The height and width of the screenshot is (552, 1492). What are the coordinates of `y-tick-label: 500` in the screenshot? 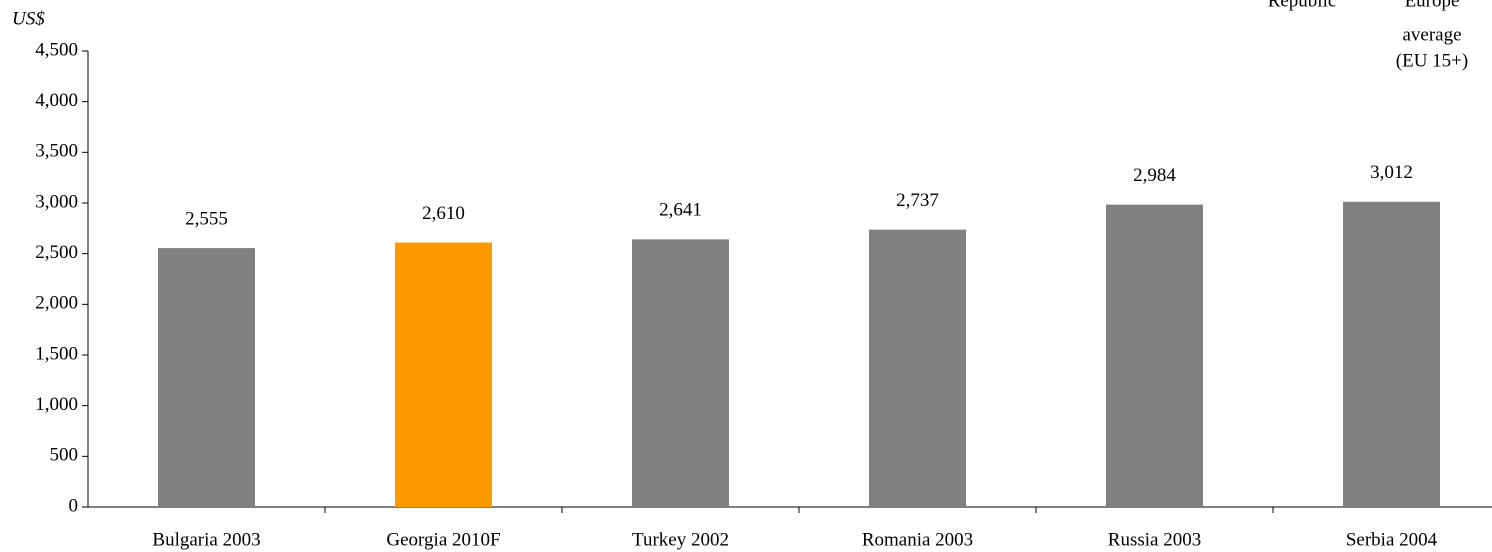 It's located at (64, 455).